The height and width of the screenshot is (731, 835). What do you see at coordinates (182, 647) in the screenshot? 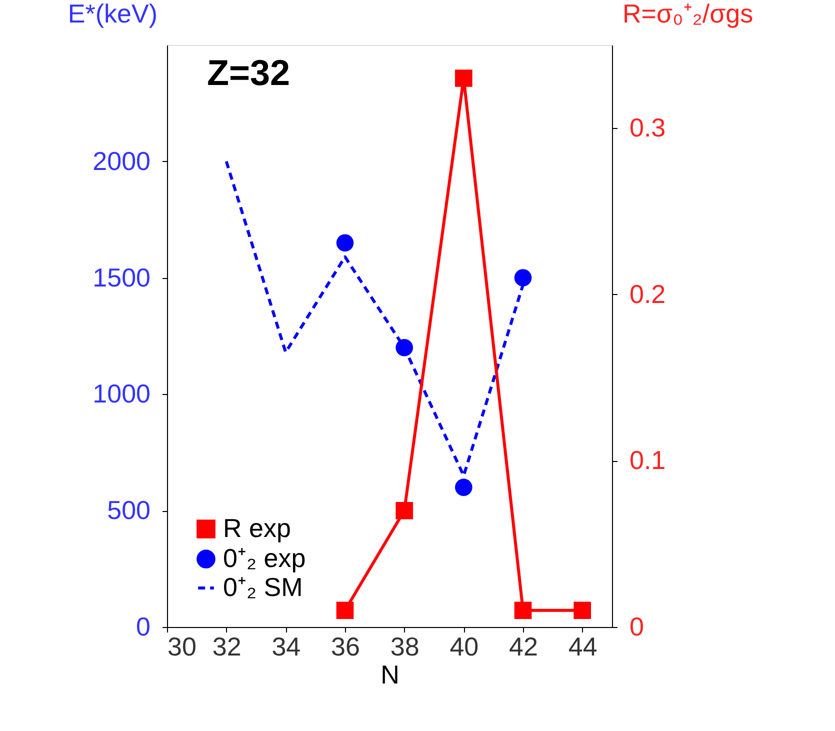
I see `x-tick-label: 30` at bounding box center [182, 647].